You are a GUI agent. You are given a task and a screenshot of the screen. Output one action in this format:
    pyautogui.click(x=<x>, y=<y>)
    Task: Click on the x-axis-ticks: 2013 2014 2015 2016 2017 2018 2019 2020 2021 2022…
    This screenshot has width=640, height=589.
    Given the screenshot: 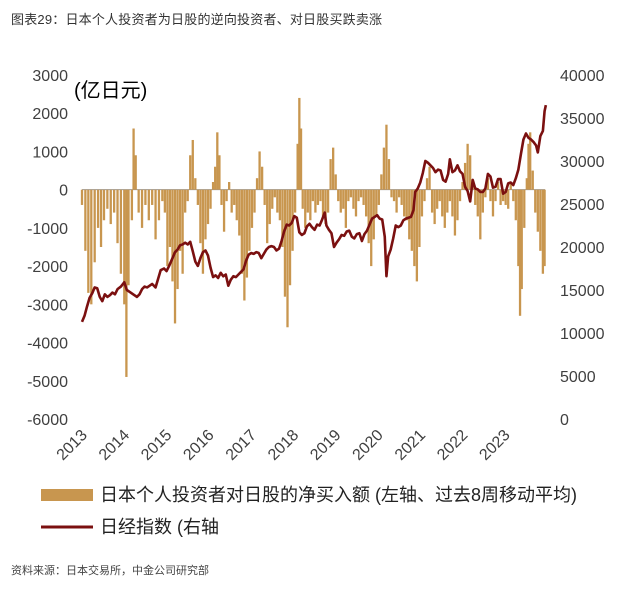 What is the action you would take?
    pyautogui.click(x=284, y=445)
    